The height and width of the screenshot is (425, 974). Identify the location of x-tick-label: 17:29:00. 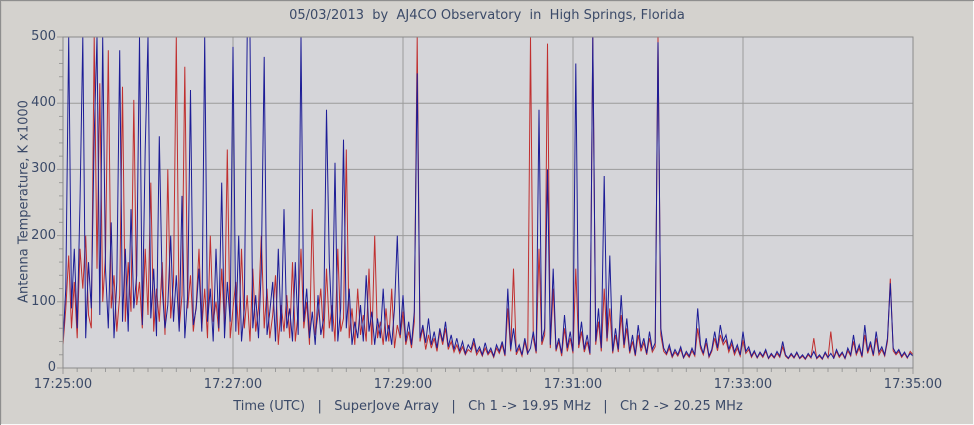
(403, 384).